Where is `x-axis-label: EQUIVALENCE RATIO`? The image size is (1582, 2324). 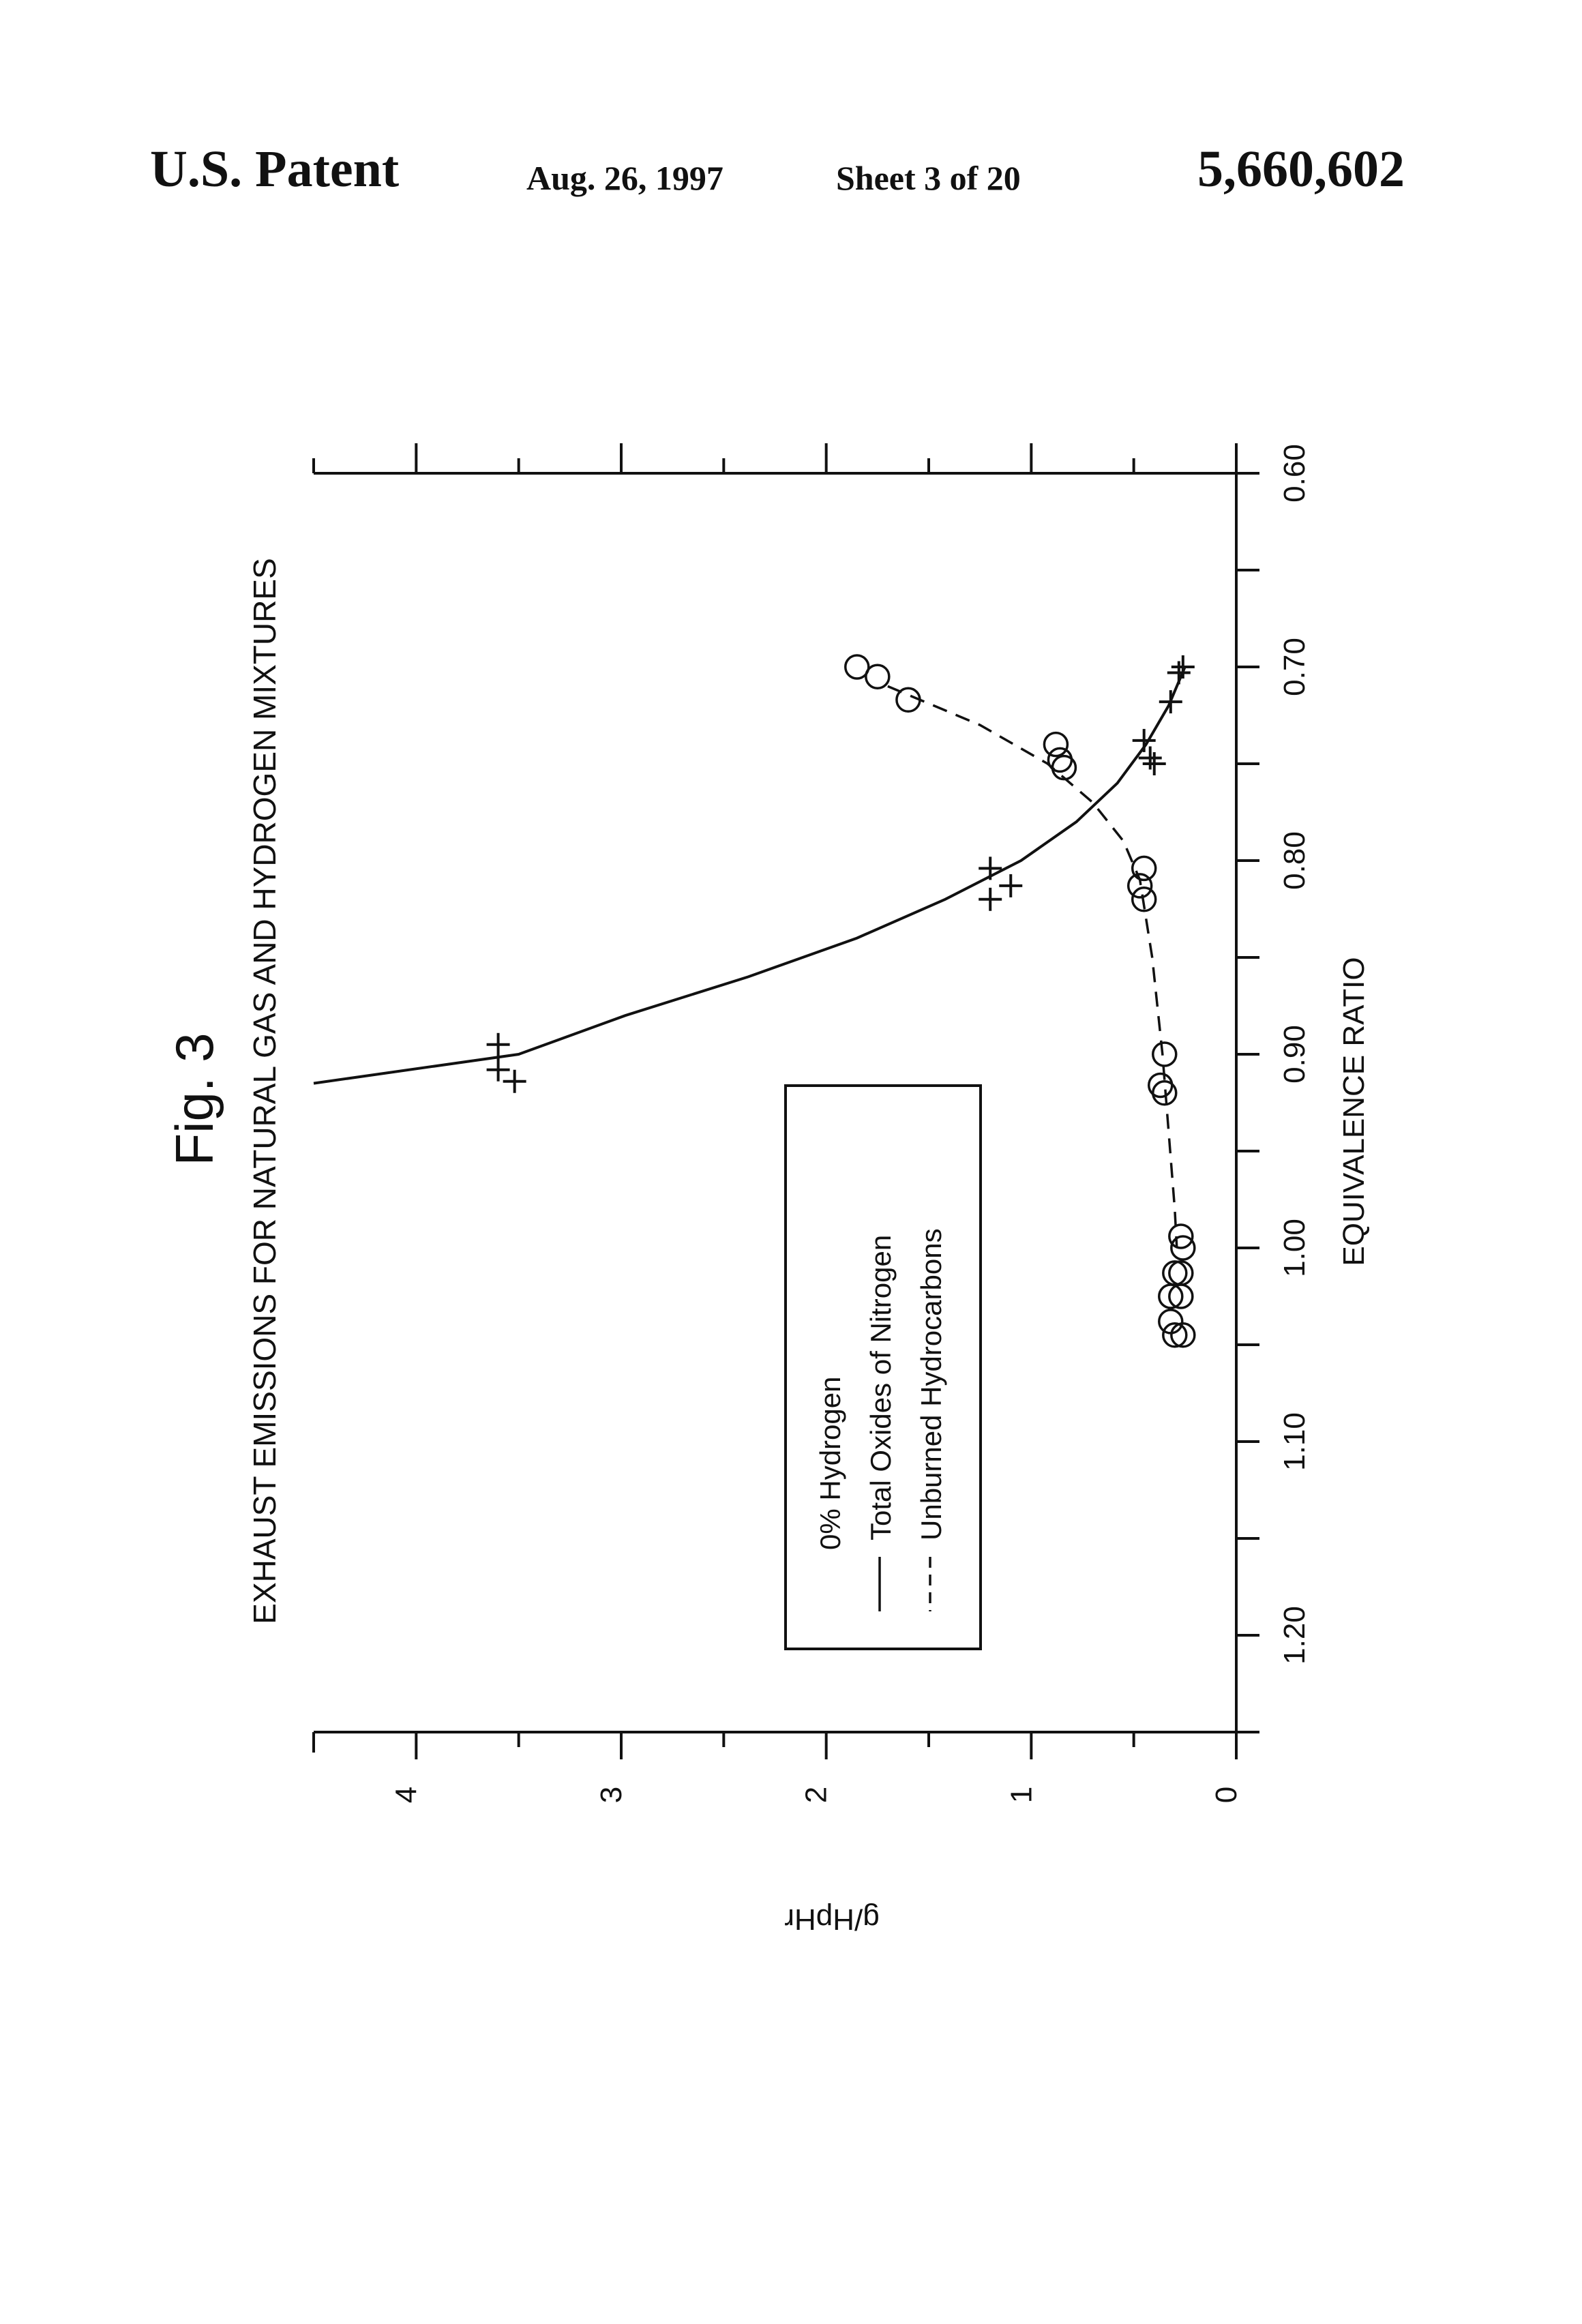 x-axis-label: EQUIVALENCE RATIO is located at coordinates (1354, 1111).